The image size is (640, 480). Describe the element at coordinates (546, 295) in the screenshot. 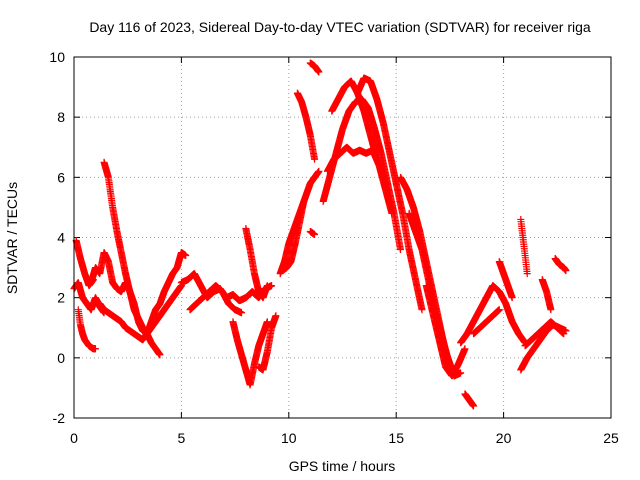

I see `series-track-ae` at that location.